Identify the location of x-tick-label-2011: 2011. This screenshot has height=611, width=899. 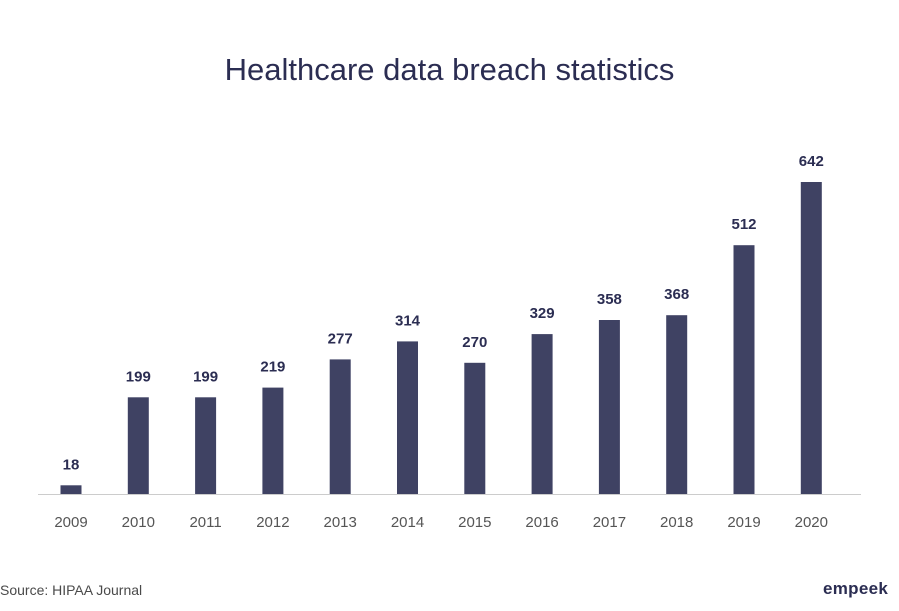
(205, 522).